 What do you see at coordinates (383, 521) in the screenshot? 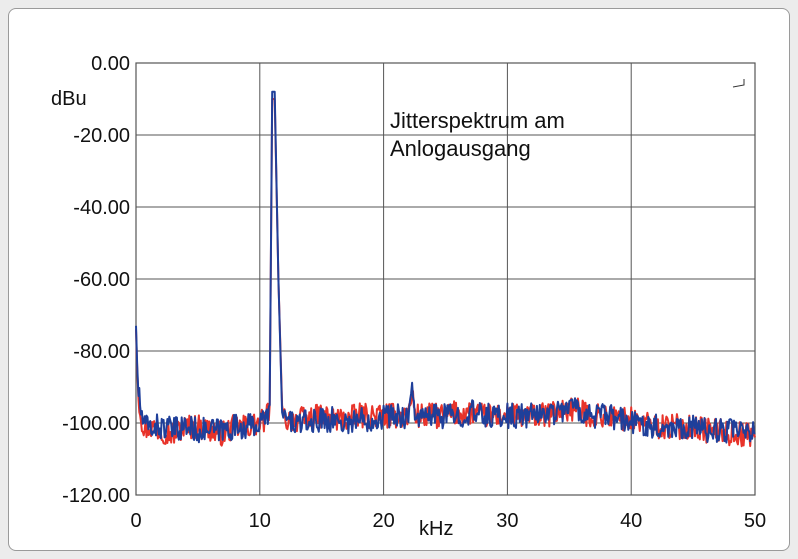
I see `x-tick-label: 20` at bounding box center [383, 521].